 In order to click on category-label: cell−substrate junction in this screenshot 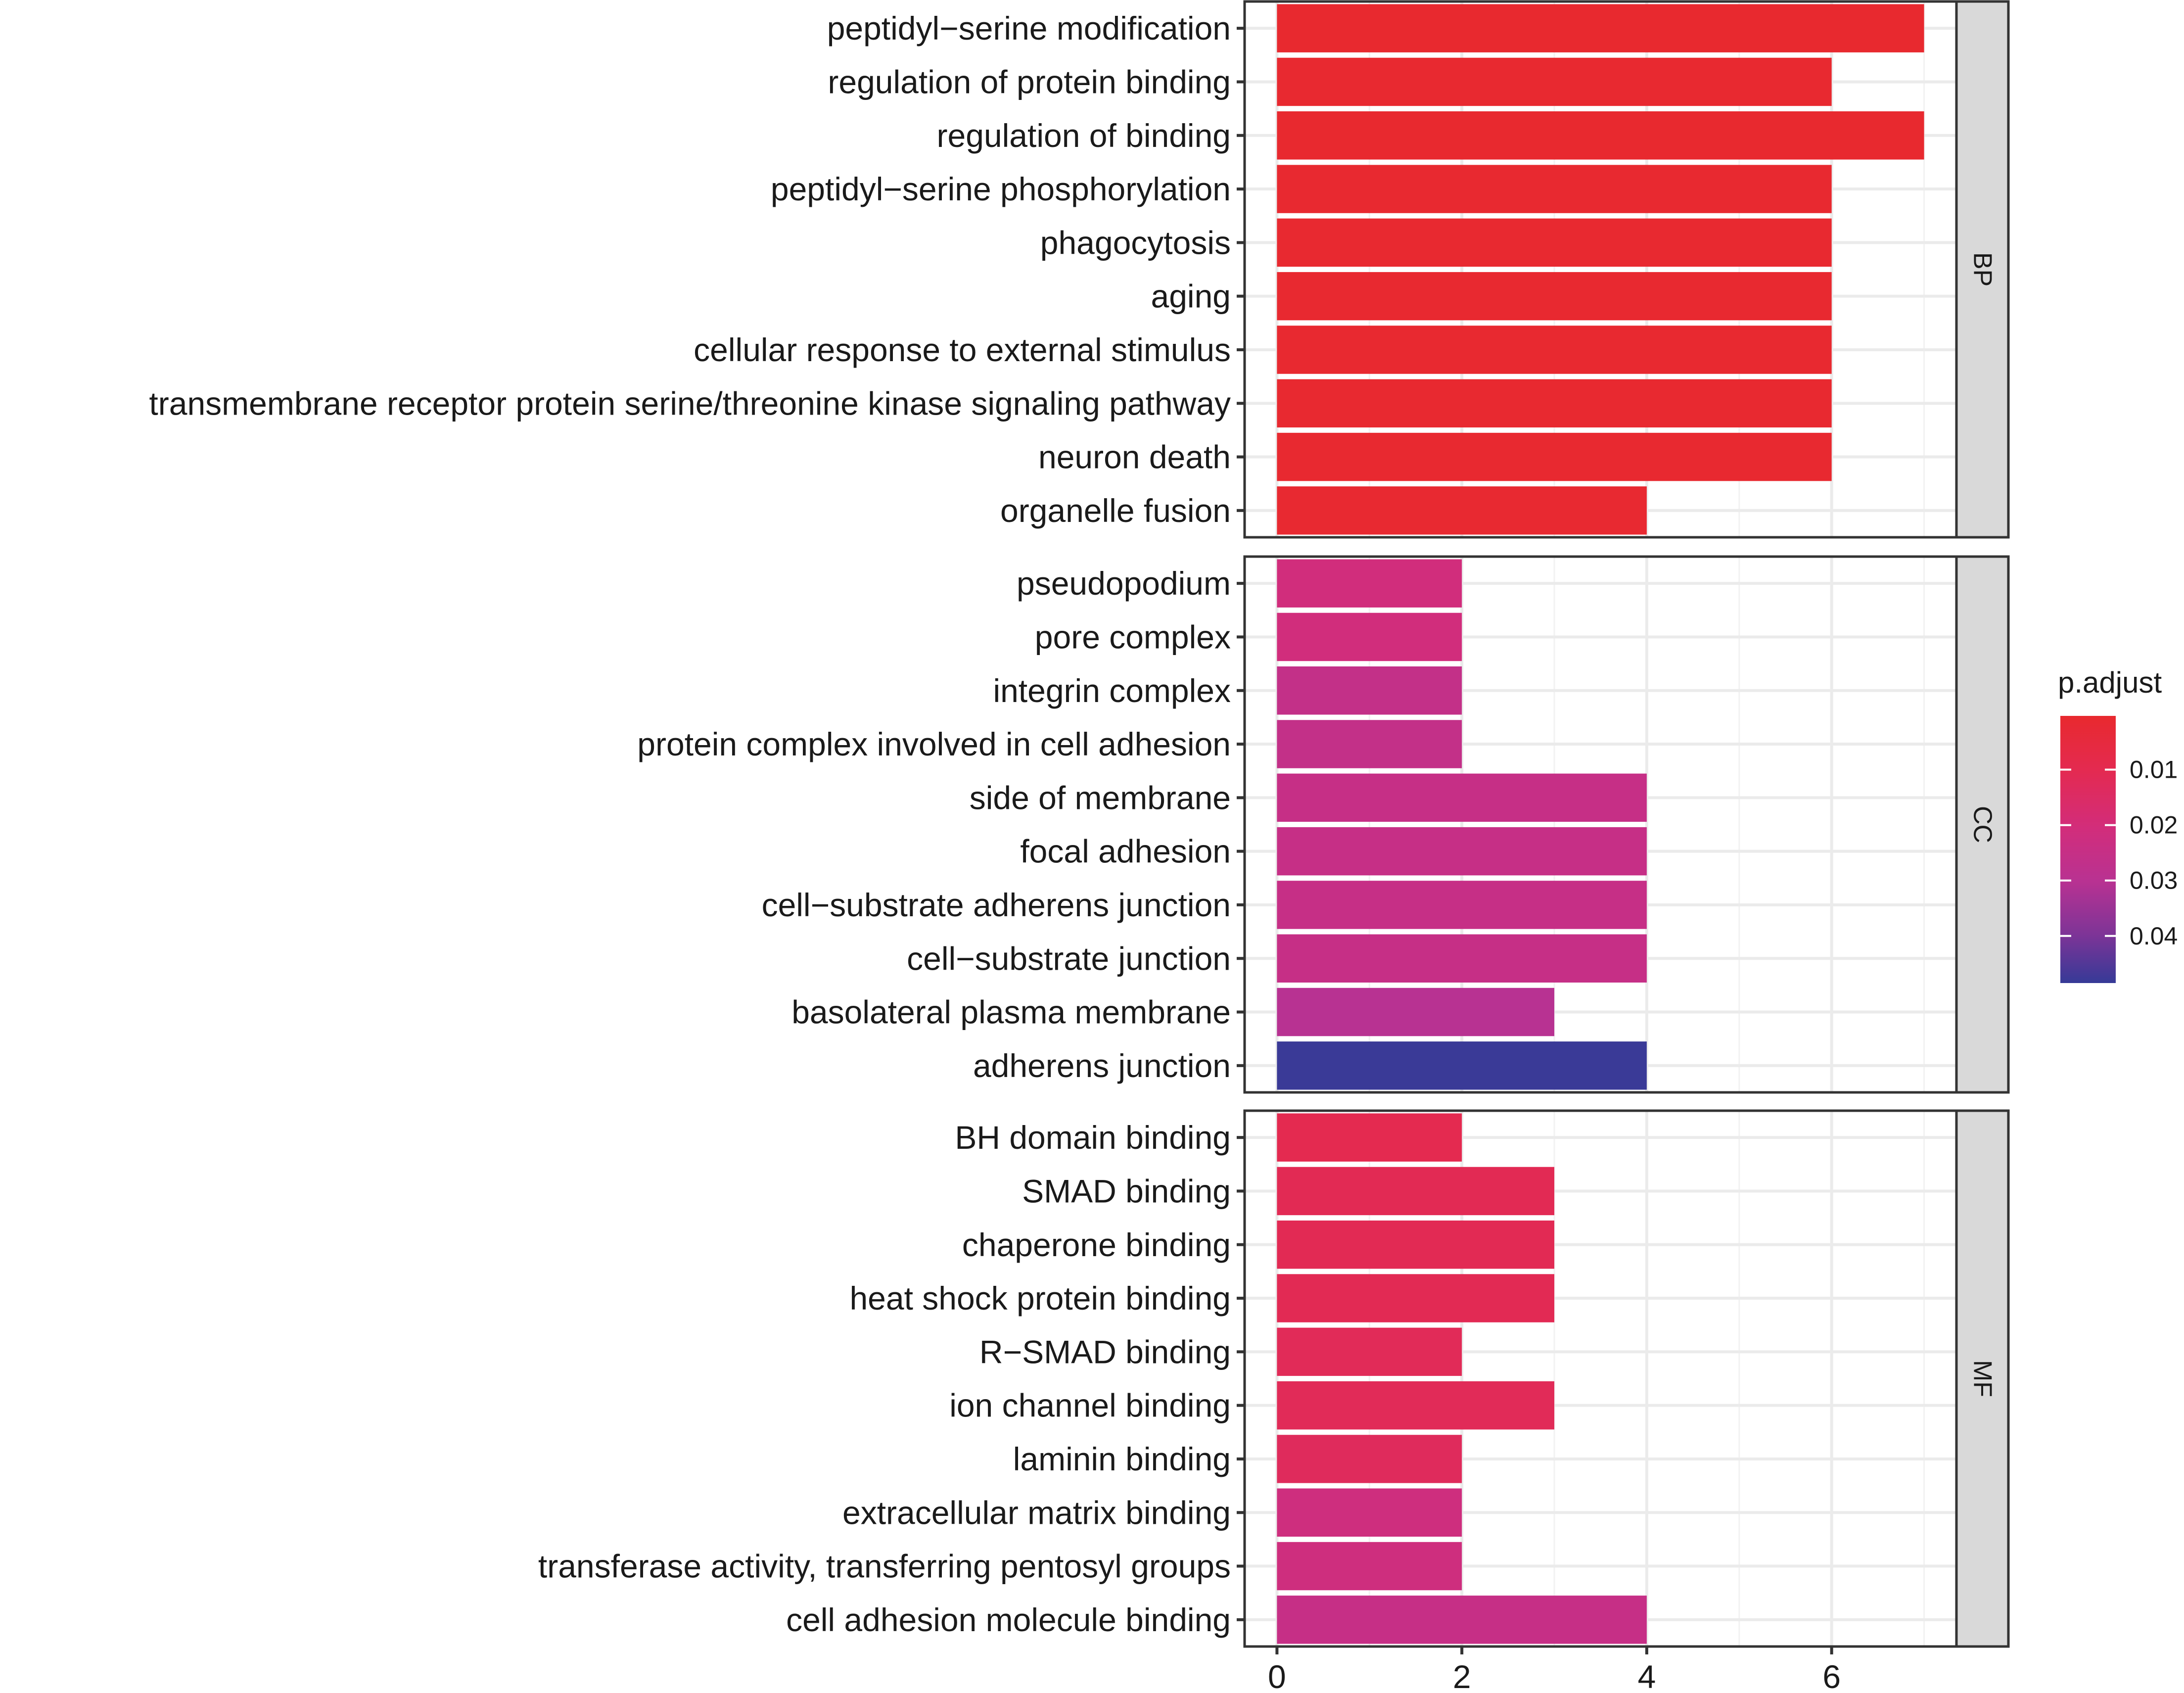, I will do `click(1069, 959)`.